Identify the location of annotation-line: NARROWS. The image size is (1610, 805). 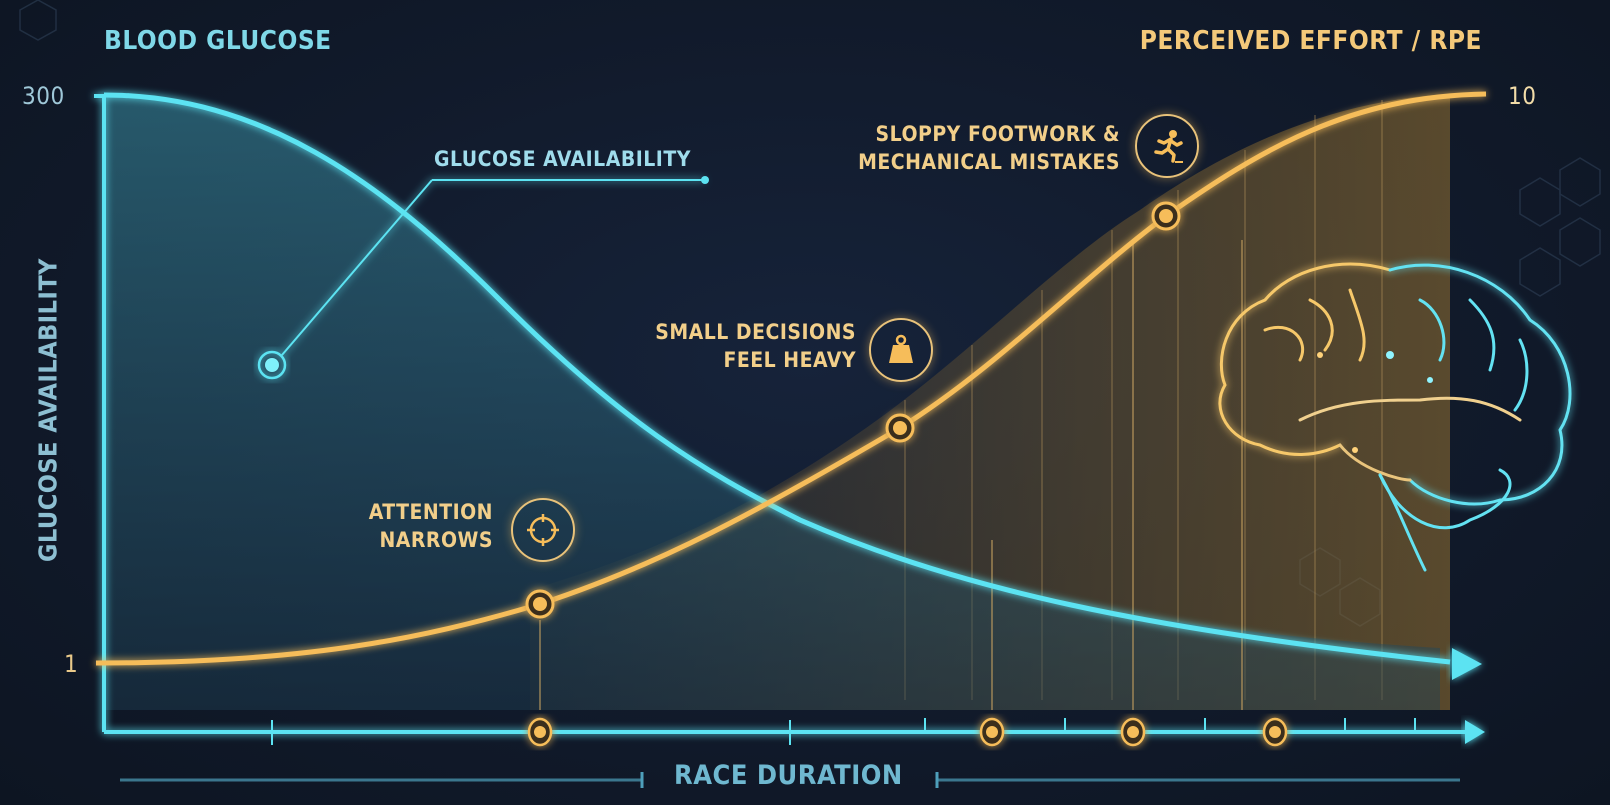
(436, 540).